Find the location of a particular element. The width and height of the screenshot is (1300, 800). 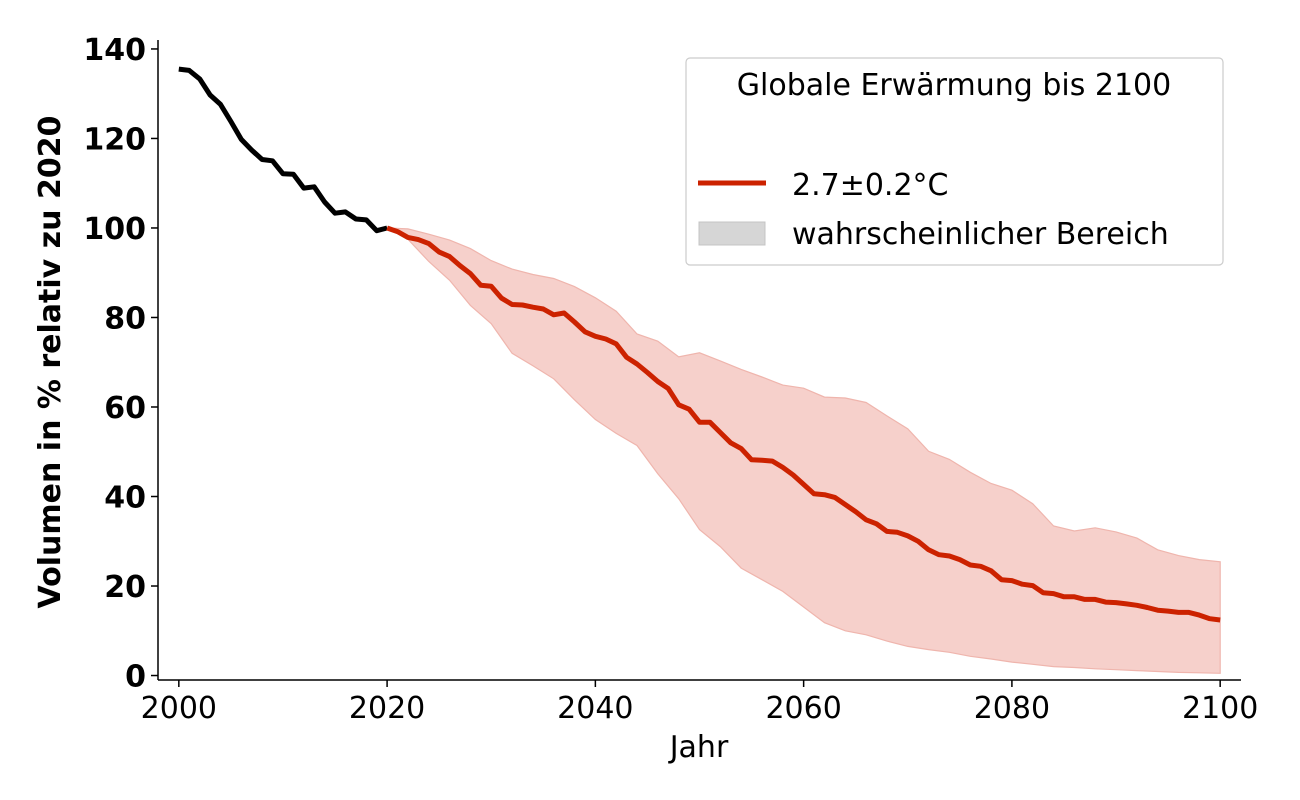

x-tick-label: 2020 is located at coordinates (387, 708).